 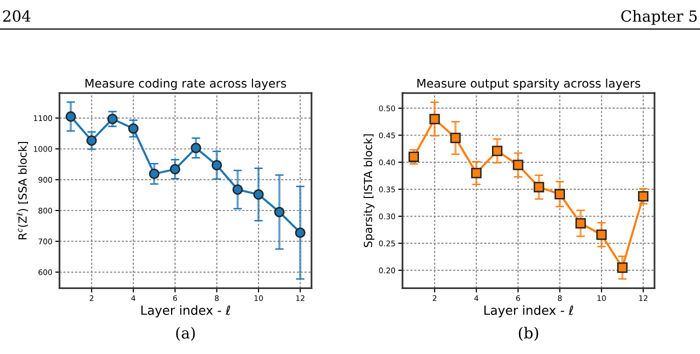 I want to click on chart-title: Measure coding rate across layers, so click(x=186, y=84).